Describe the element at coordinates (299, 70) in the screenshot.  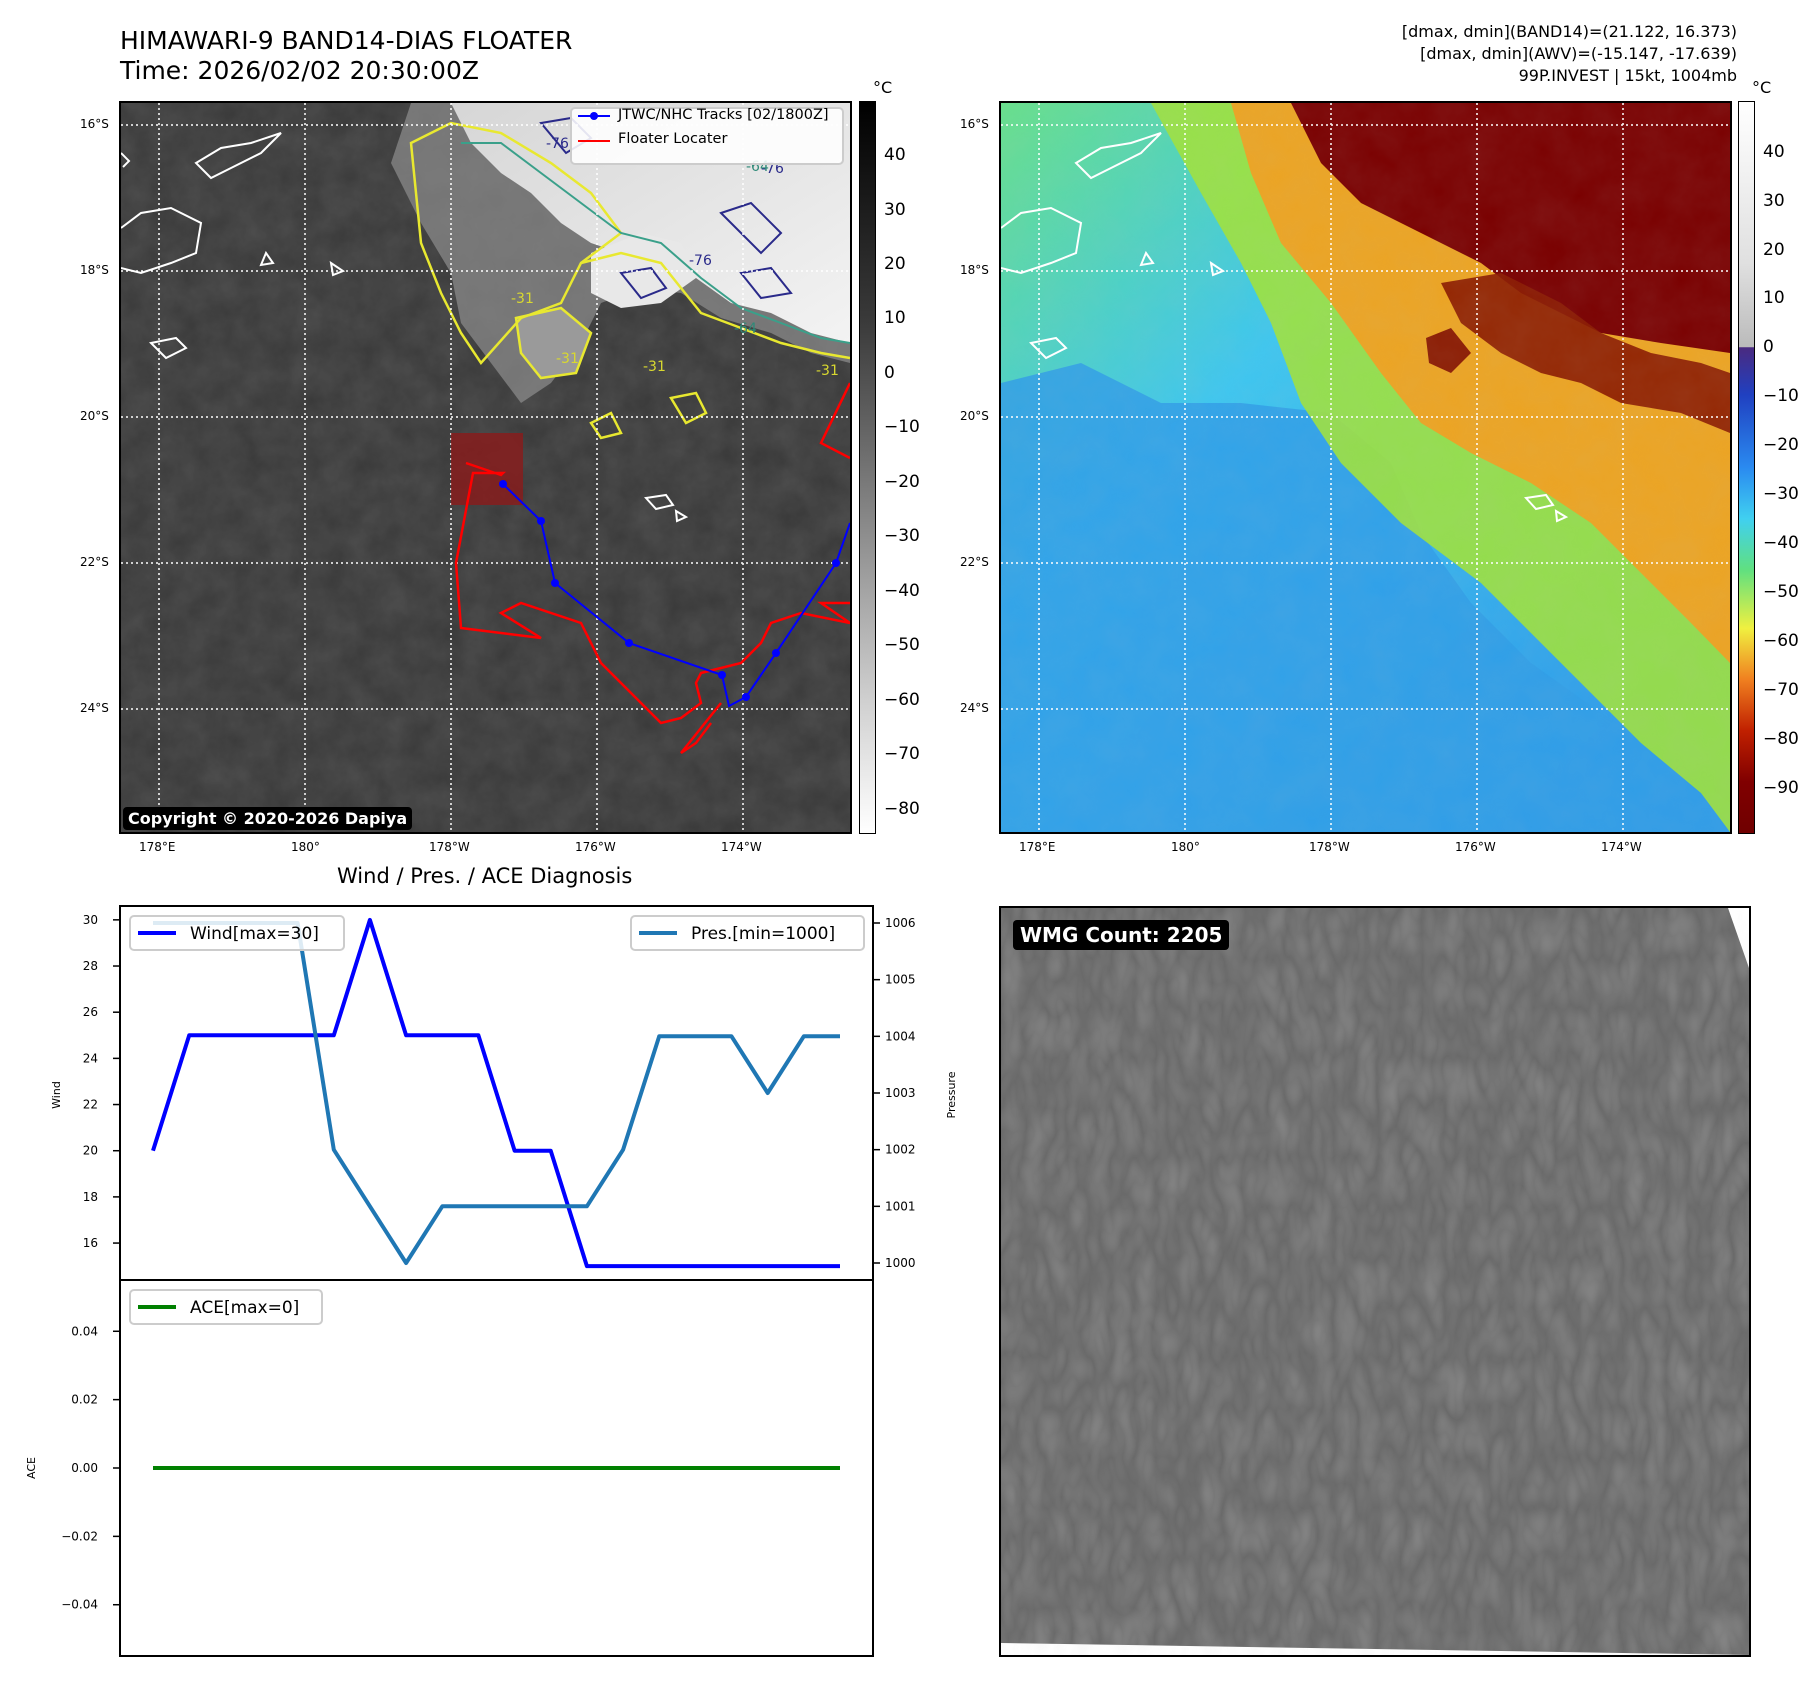
I see `figure-time: Time: 2026/02/02 20:30:00Z` at that location.